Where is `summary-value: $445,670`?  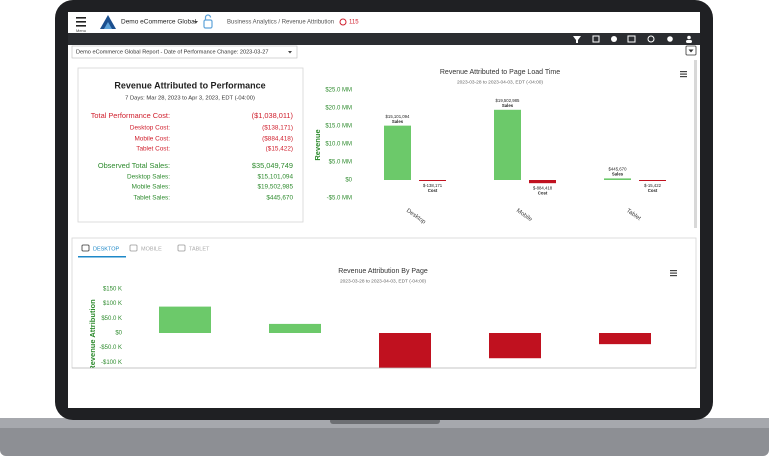 summary-value: $445,670 is located at coordinates (279, 198).